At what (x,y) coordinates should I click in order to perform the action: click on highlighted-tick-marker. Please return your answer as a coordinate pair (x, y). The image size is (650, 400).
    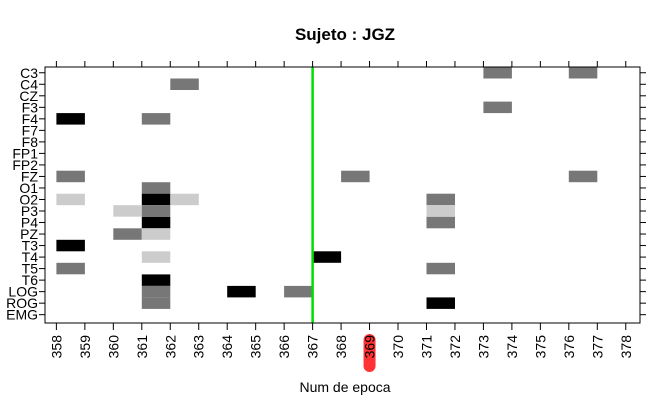
    Looking at the image, I should click on (369, 353).